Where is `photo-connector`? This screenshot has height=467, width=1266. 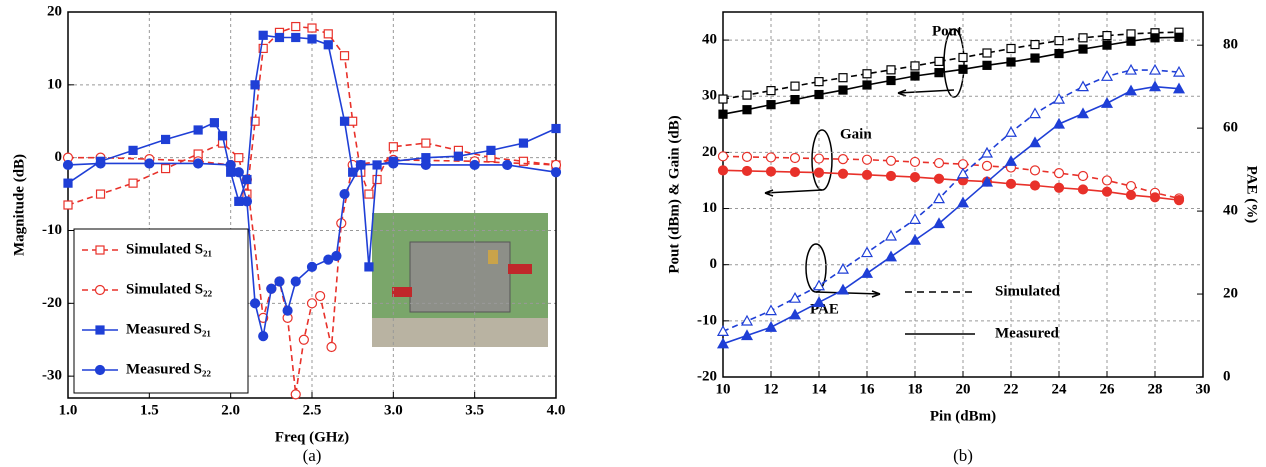
photo-connector is located at coordinates (402, 292).